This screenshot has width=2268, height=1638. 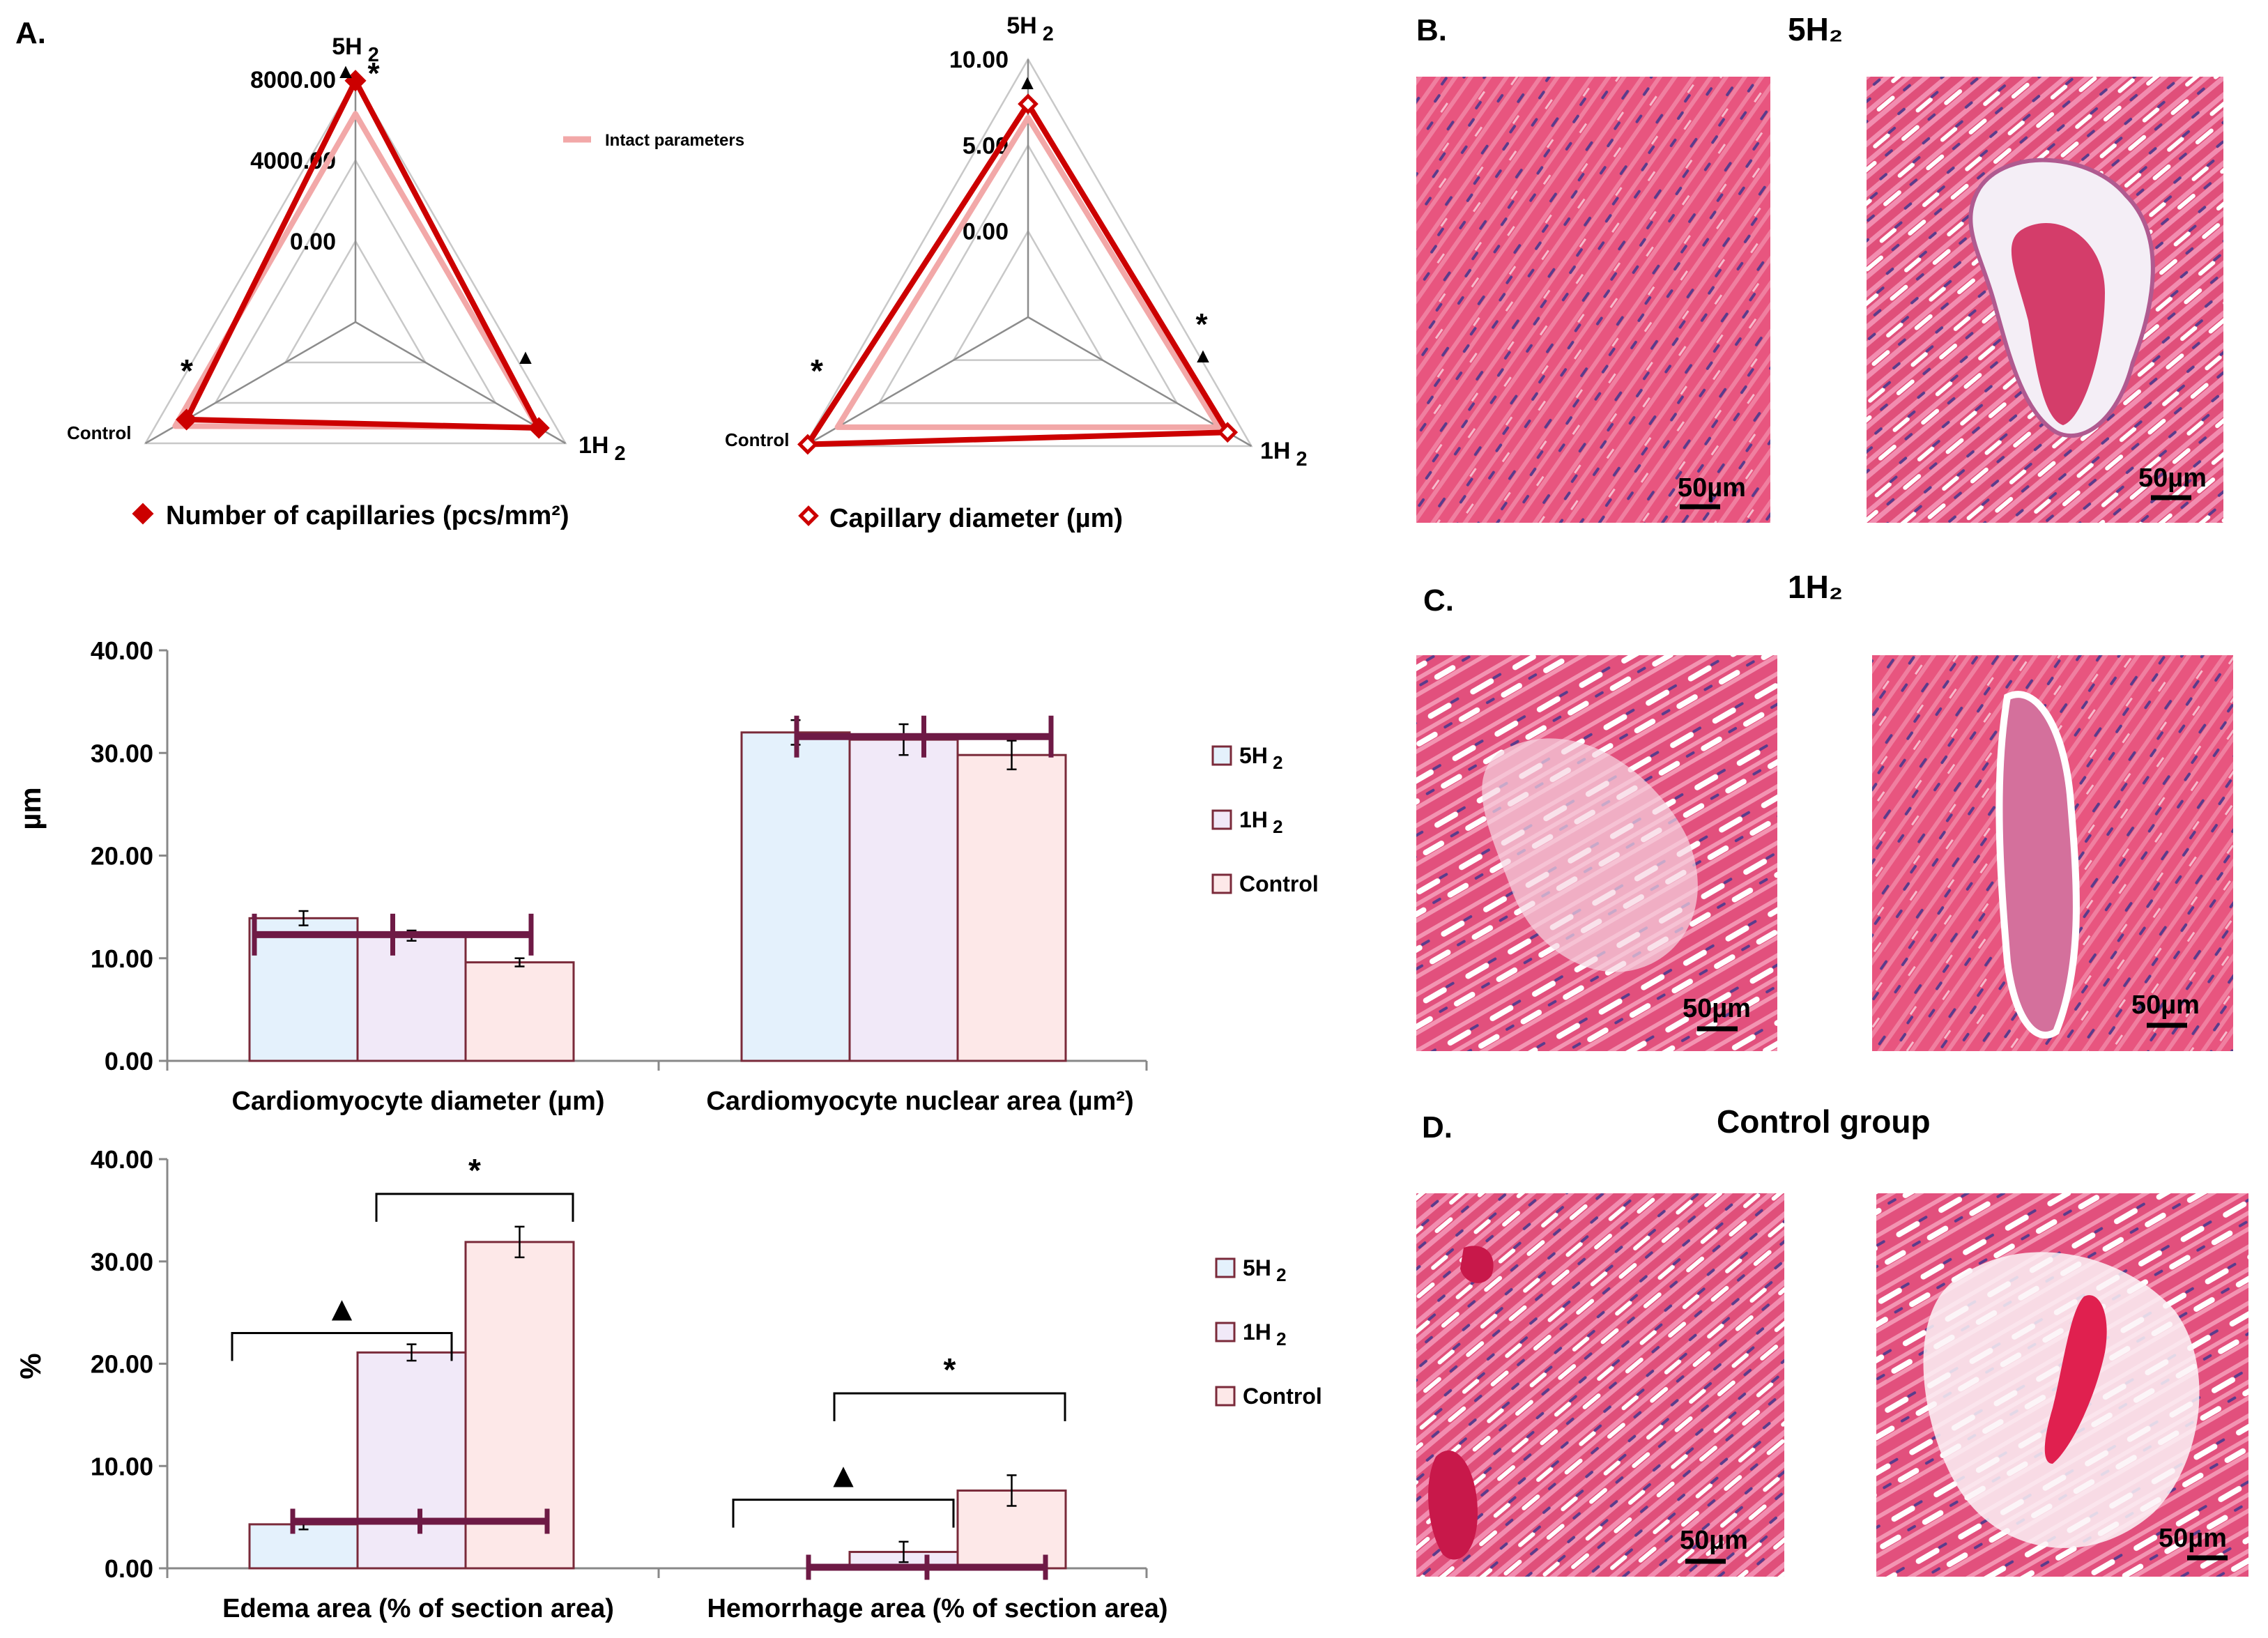 I want to click on scale-label-c-right: 50µm, so click(x=2165, y=1005).